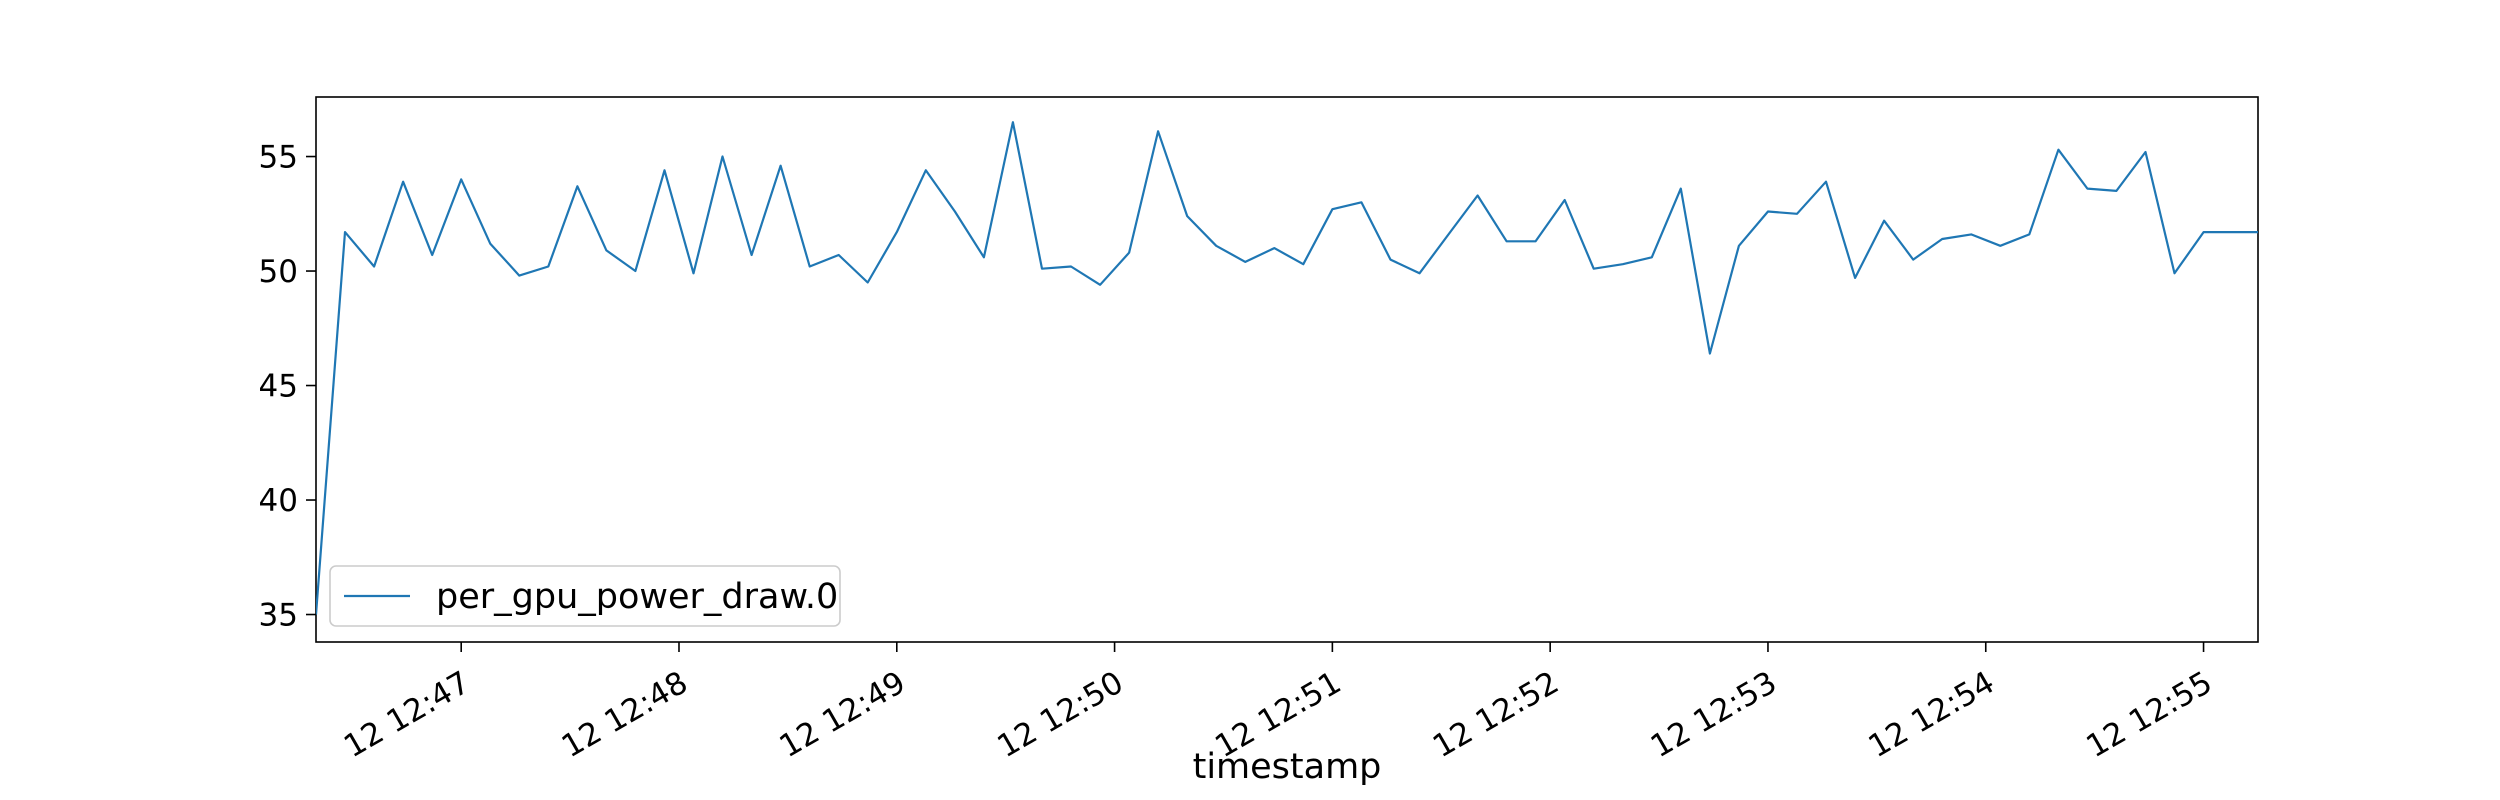  Describe the element at coordinates (1496, 715) in the screenshot. I see `x-tick-label-5: 12 12:52` at that location.